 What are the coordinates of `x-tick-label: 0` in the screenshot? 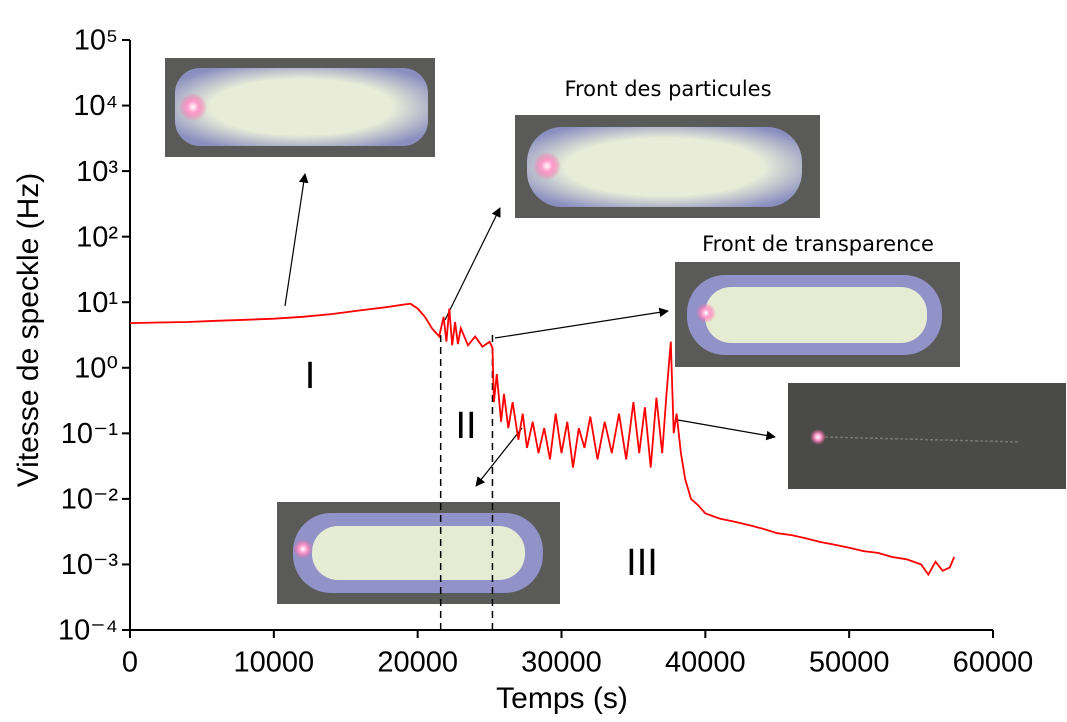 It's located at (130, 663).